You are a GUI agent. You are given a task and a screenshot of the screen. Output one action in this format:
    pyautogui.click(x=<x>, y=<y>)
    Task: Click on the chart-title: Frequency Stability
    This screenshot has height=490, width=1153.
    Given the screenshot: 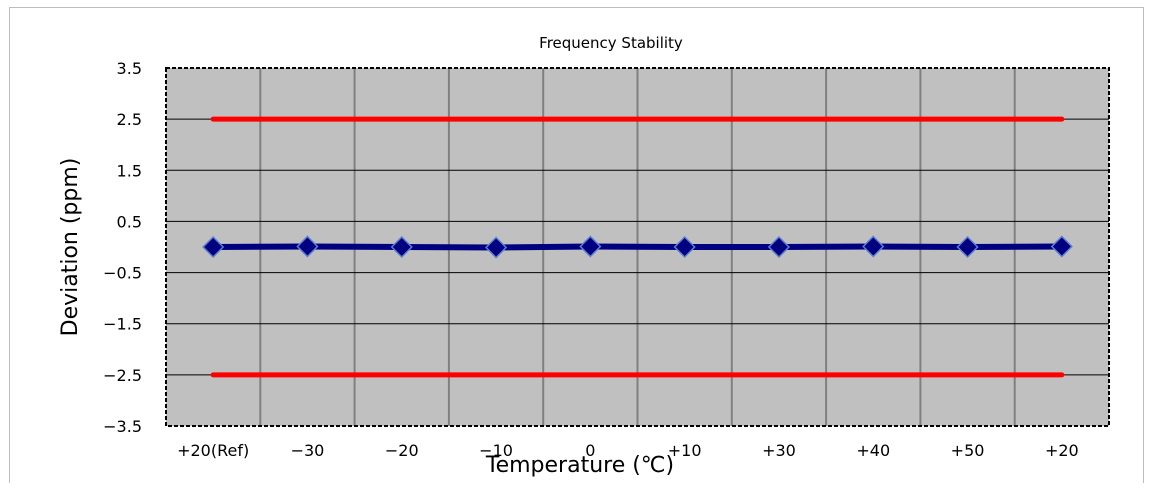 What is the action you would take?
    pyautogui.click(x=611, y=43)
    